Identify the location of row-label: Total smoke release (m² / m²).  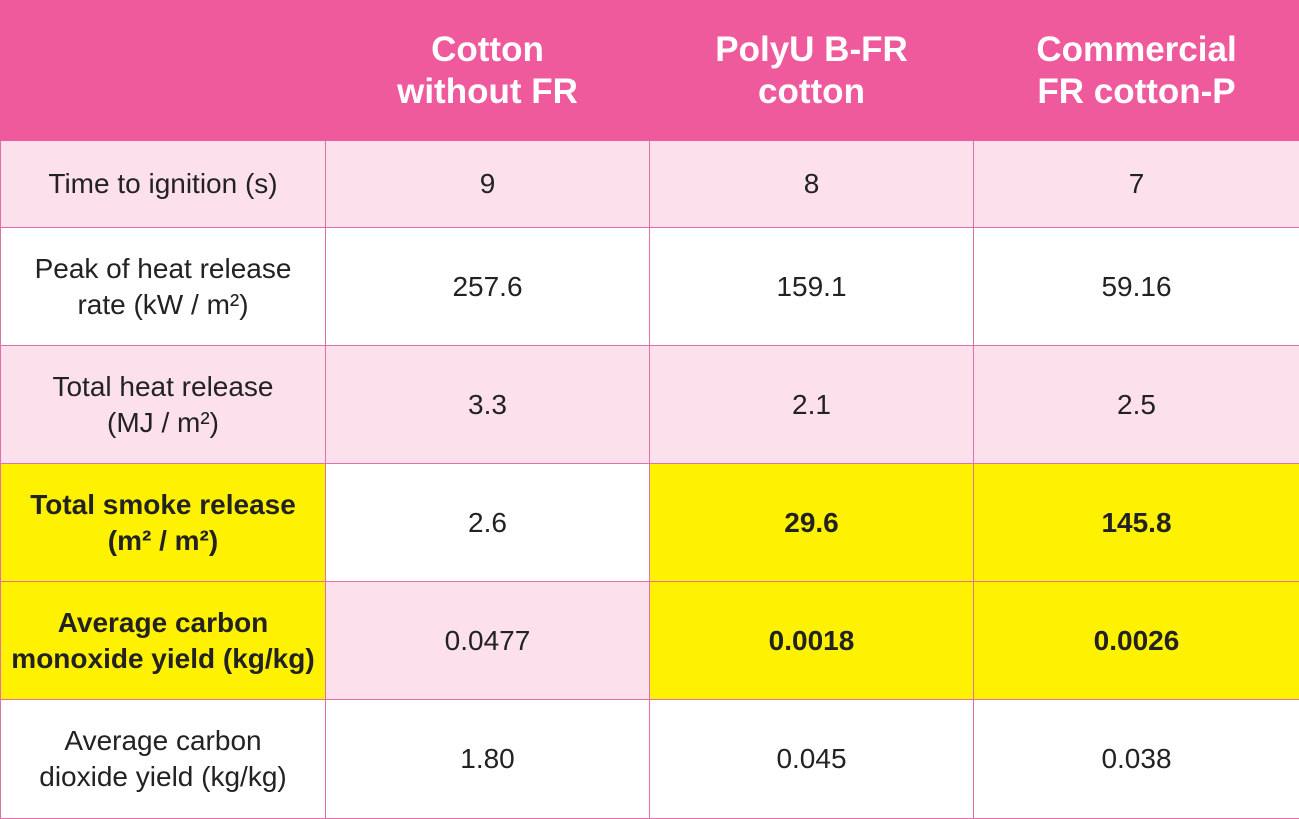
(163, 523).